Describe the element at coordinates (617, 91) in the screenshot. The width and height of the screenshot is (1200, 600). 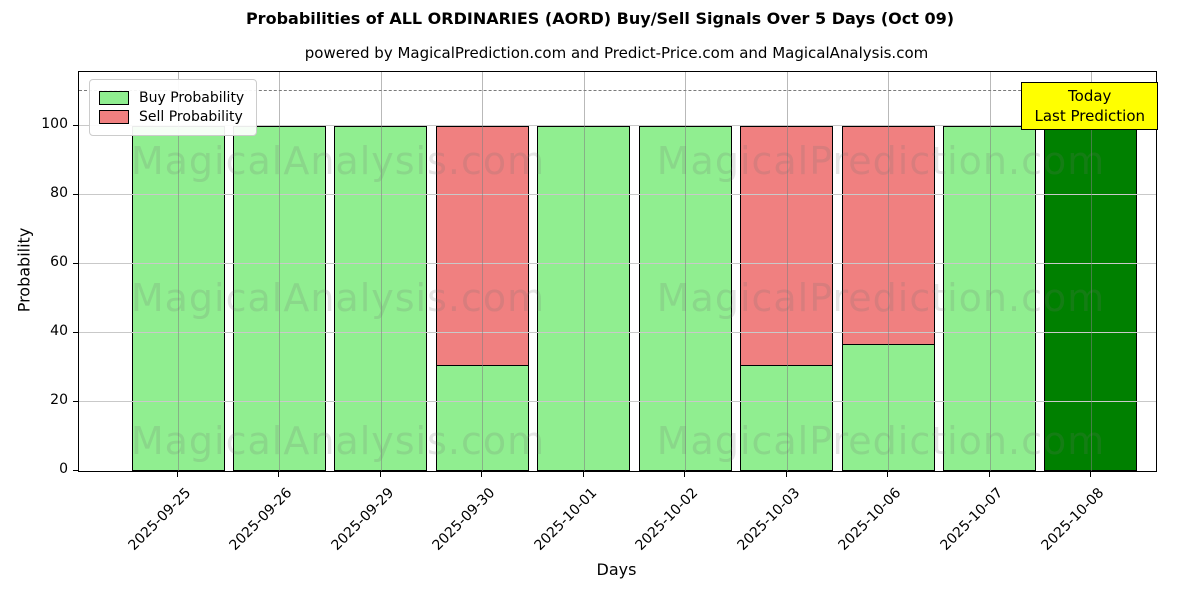
I see `dashed-threshold-line` at that location.